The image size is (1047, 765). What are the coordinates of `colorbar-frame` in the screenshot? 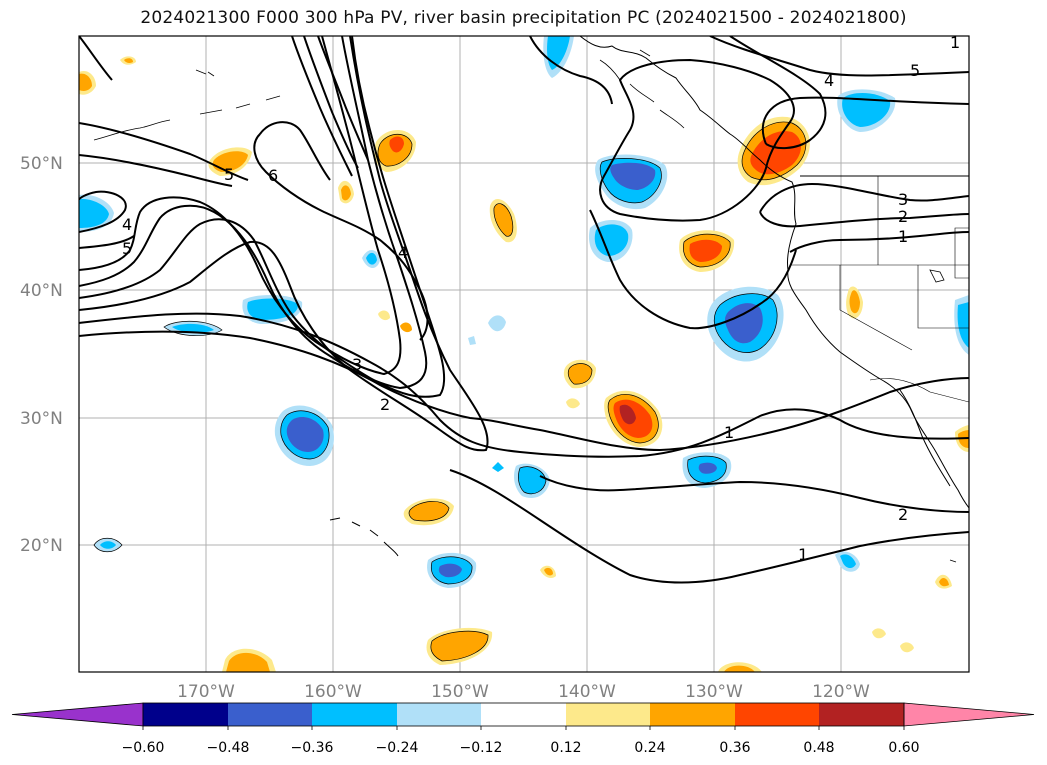 It's located at (523, 714).